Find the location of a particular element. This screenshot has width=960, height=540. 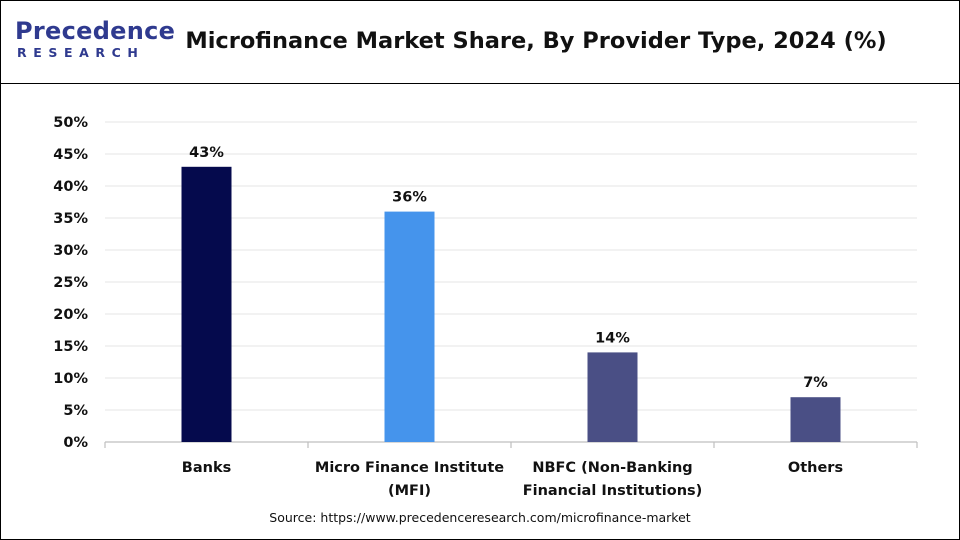

y-tick-label: 5% is located at coordinates (75, 411).